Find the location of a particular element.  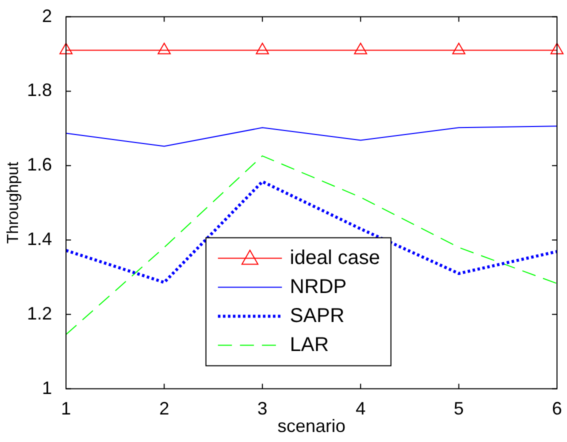

y-tick-label: 1 is located at coordinates (47, 388).